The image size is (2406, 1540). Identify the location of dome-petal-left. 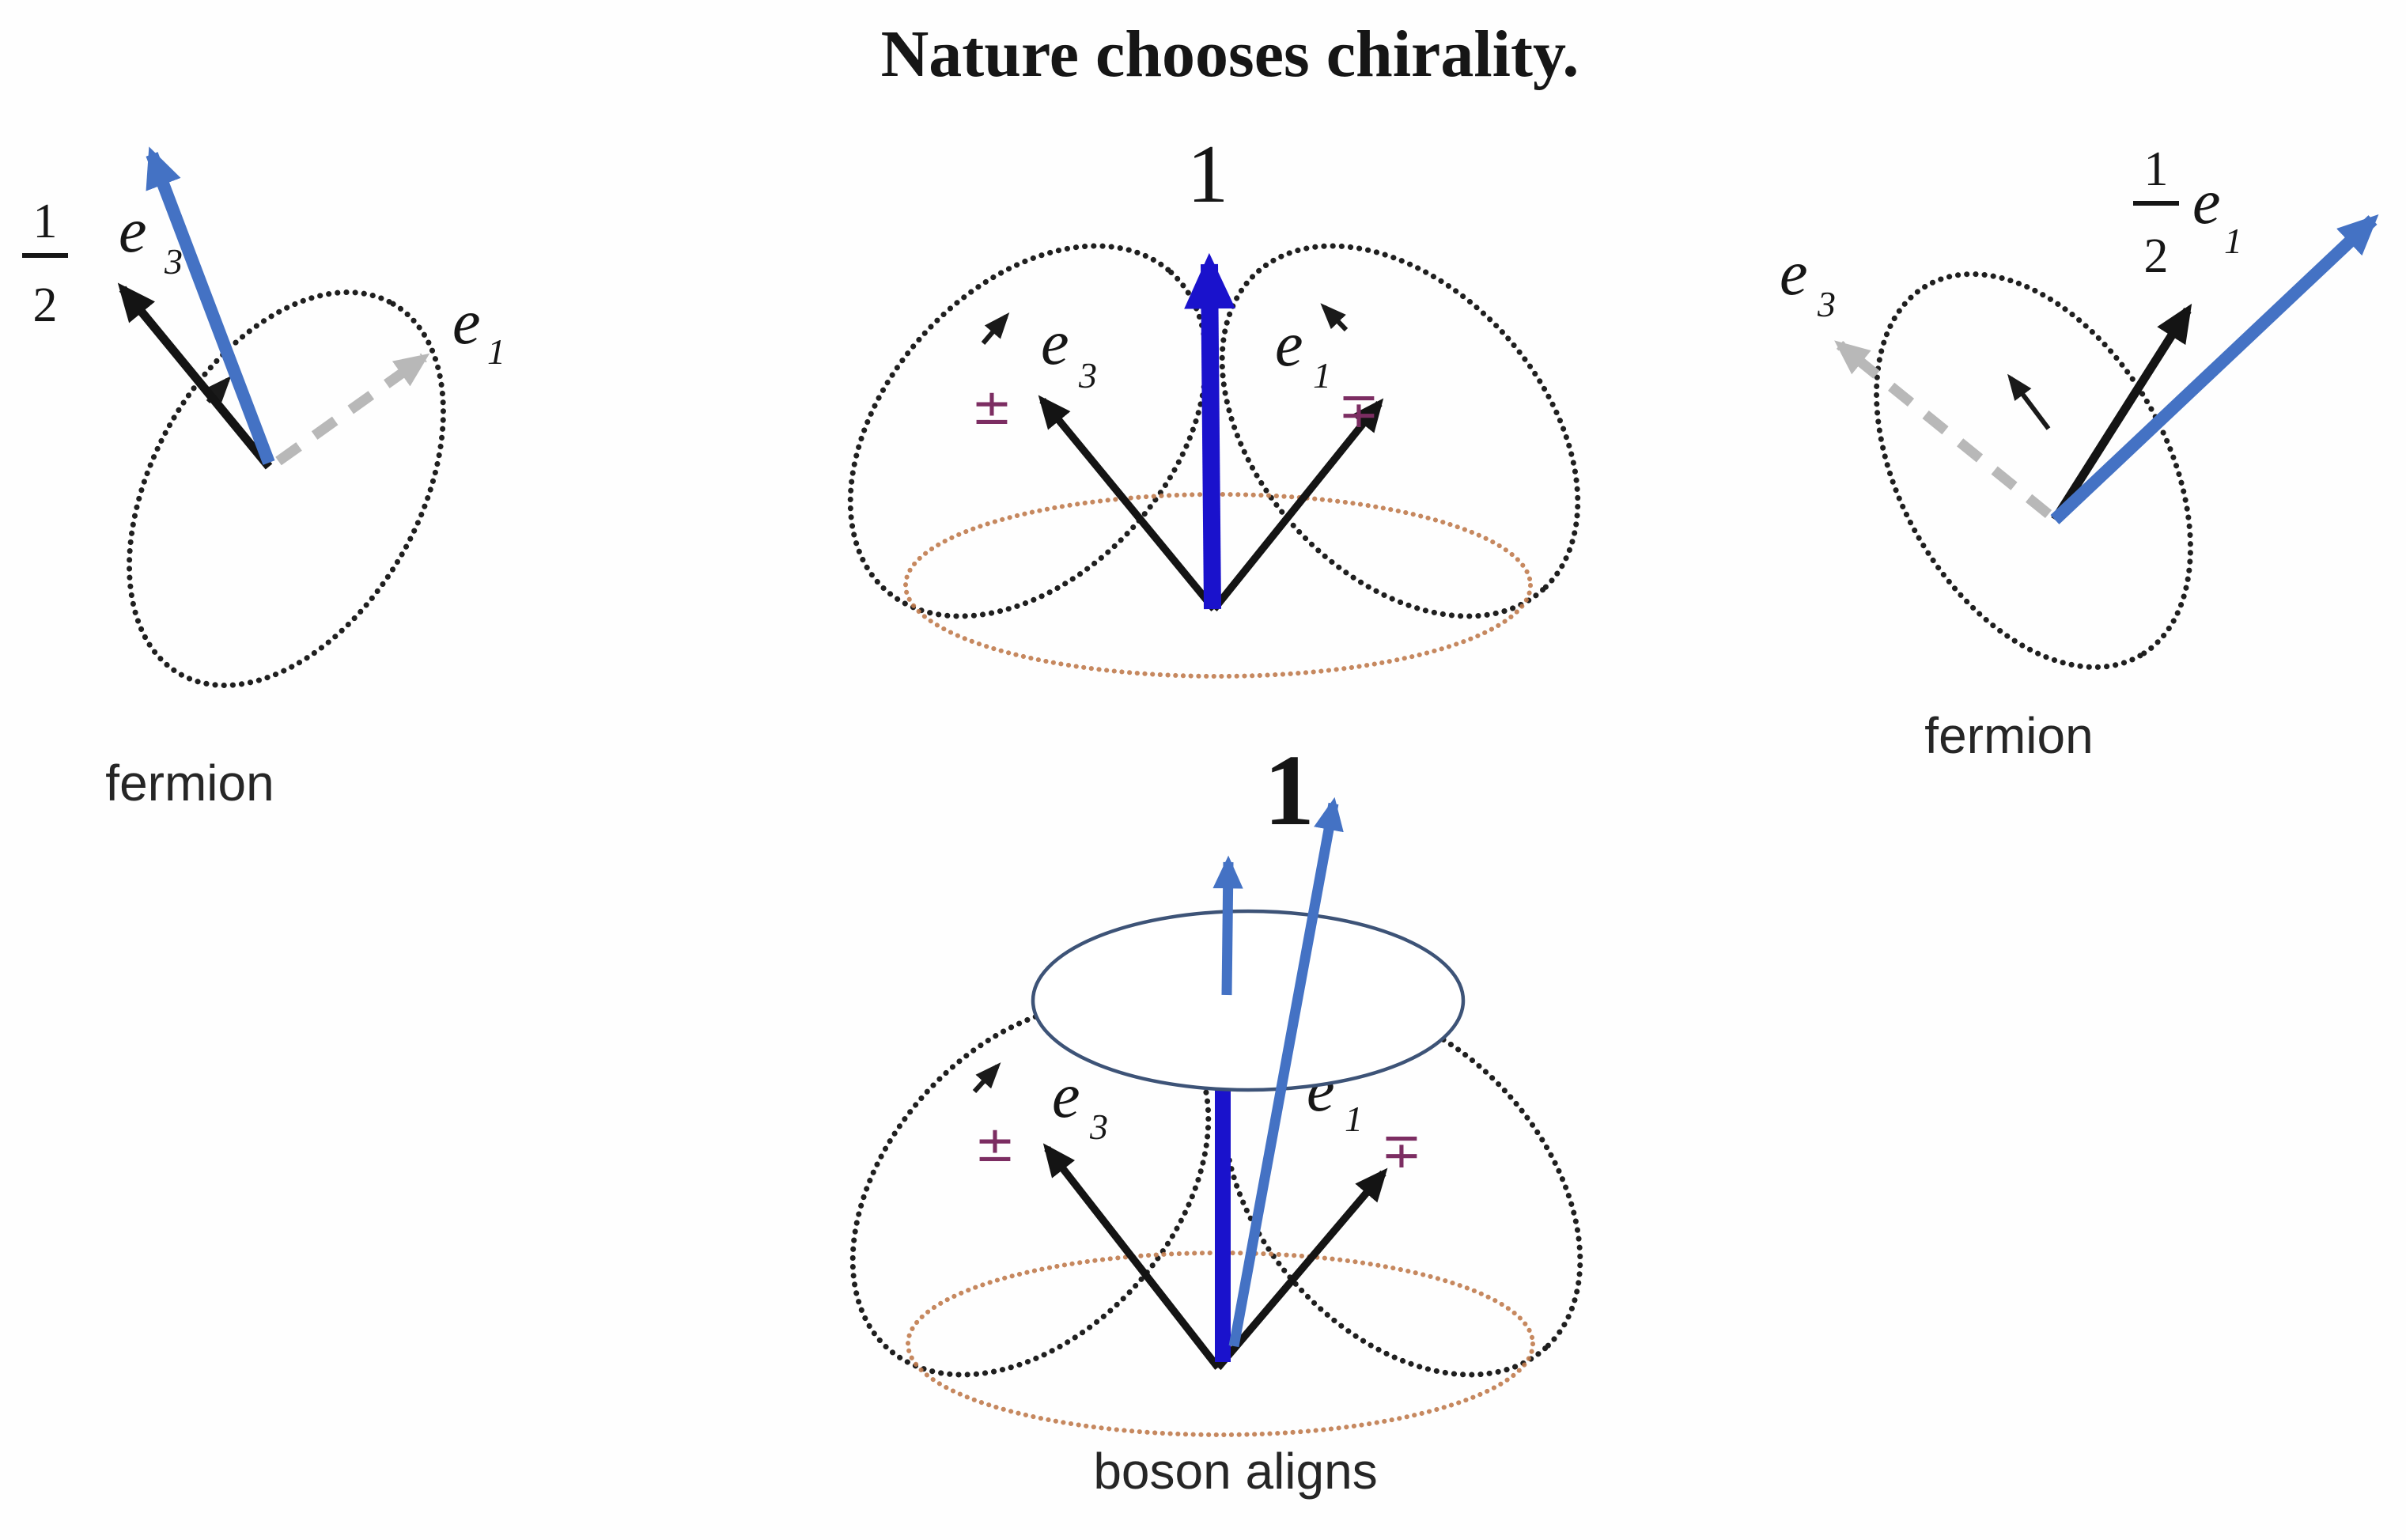
(1028, 431).